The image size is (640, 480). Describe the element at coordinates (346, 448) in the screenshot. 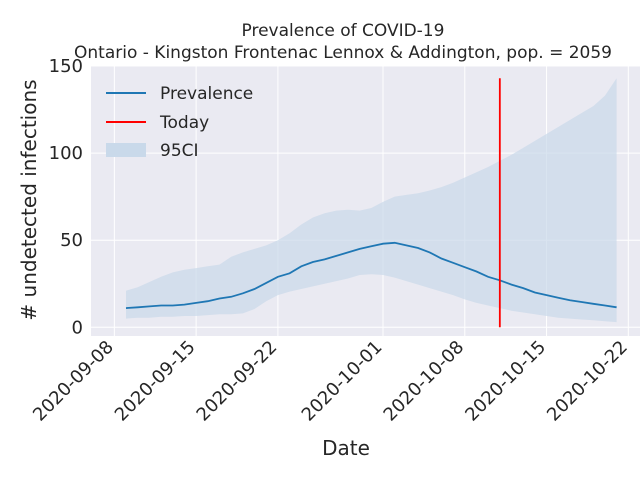

I see `x-axis-label: Date` at that location.